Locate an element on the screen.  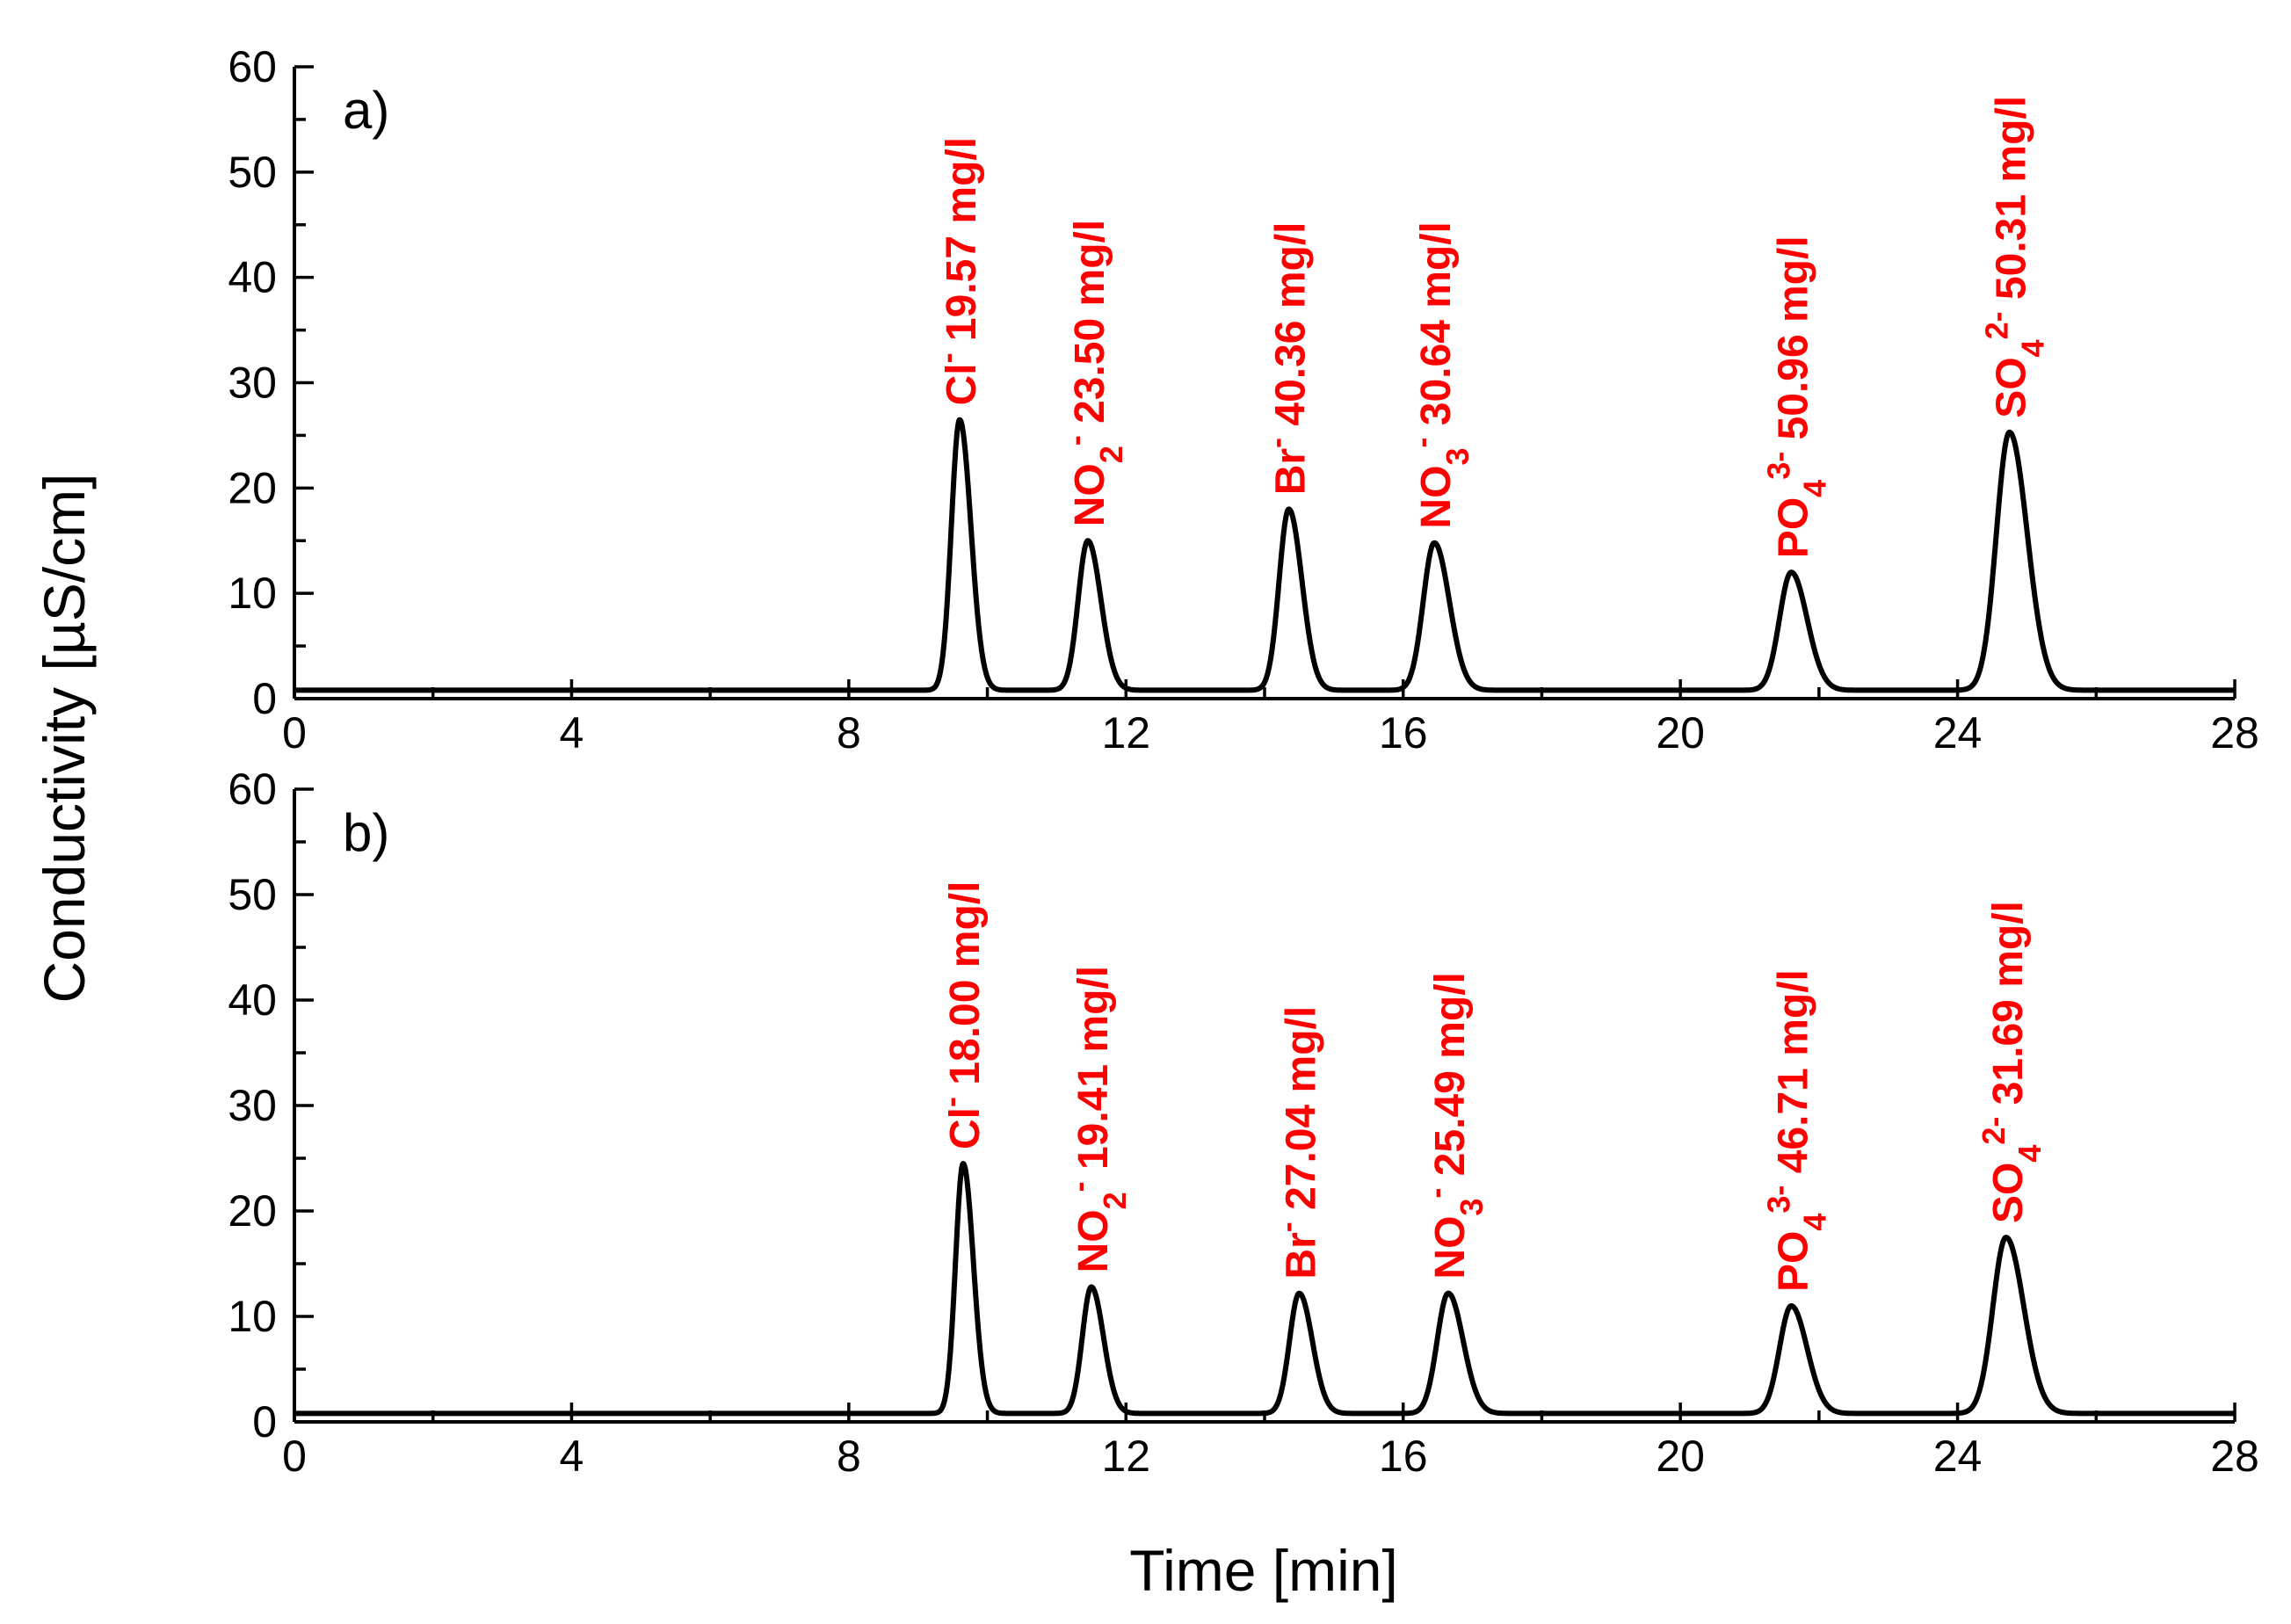
peak-label: NO3- 25.49 mg/l is located at coordinates (1453, 1126).